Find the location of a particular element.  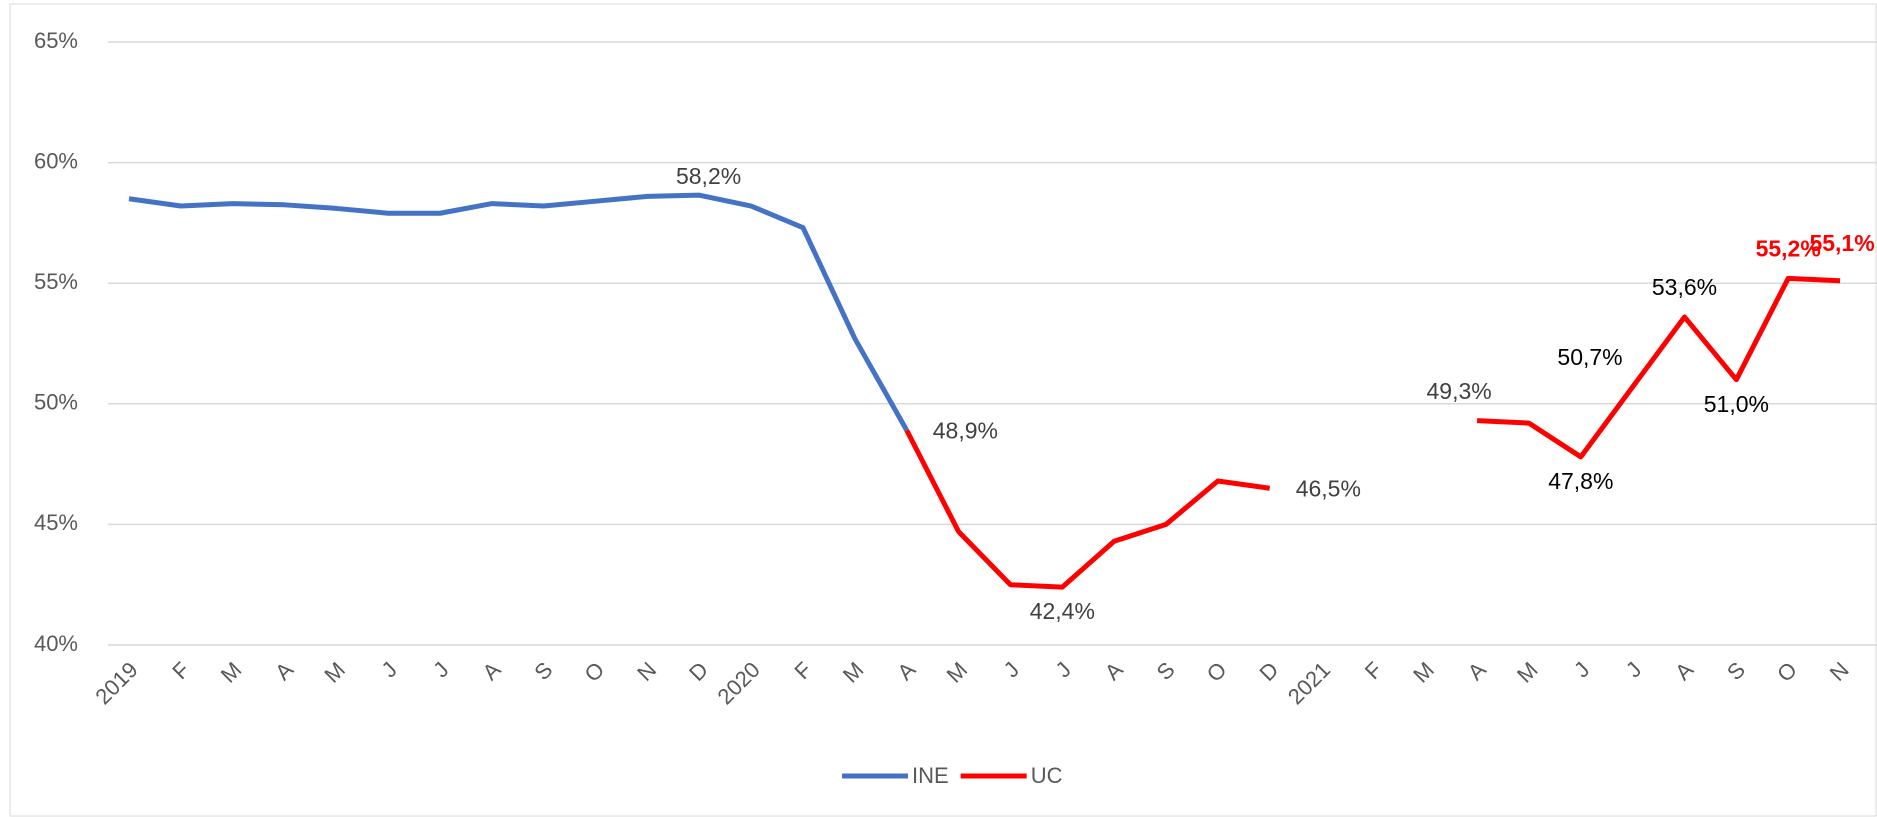

data-label: 53,6% is located at coordinates (1684, 287).